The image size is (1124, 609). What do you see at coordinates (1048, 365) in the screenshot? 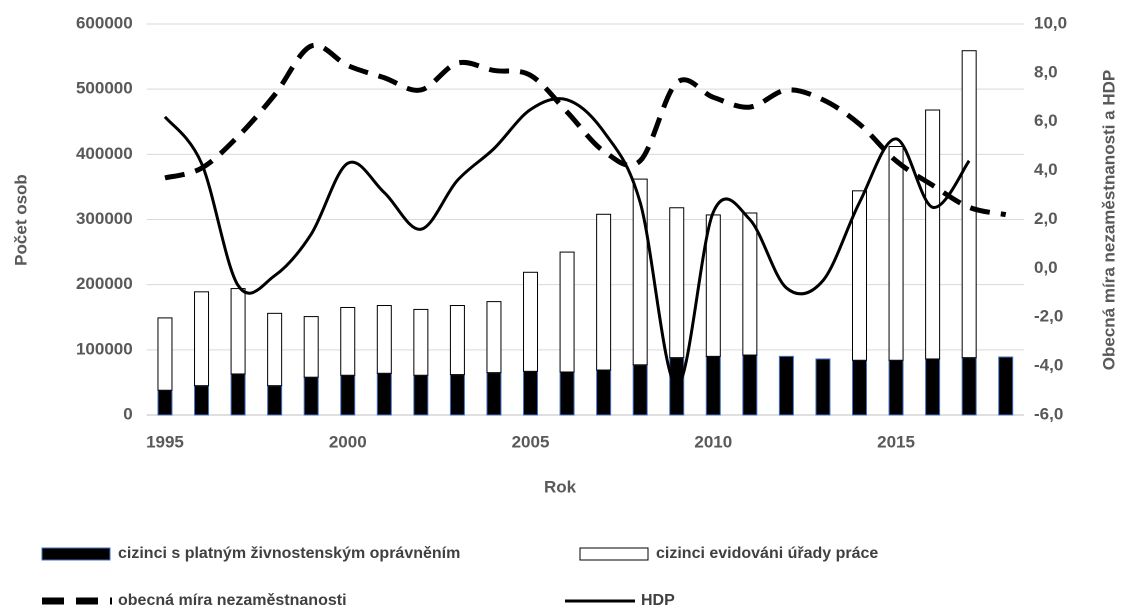
I see `y2-tick-label: -4,0` at bounding box center [1048, 365].